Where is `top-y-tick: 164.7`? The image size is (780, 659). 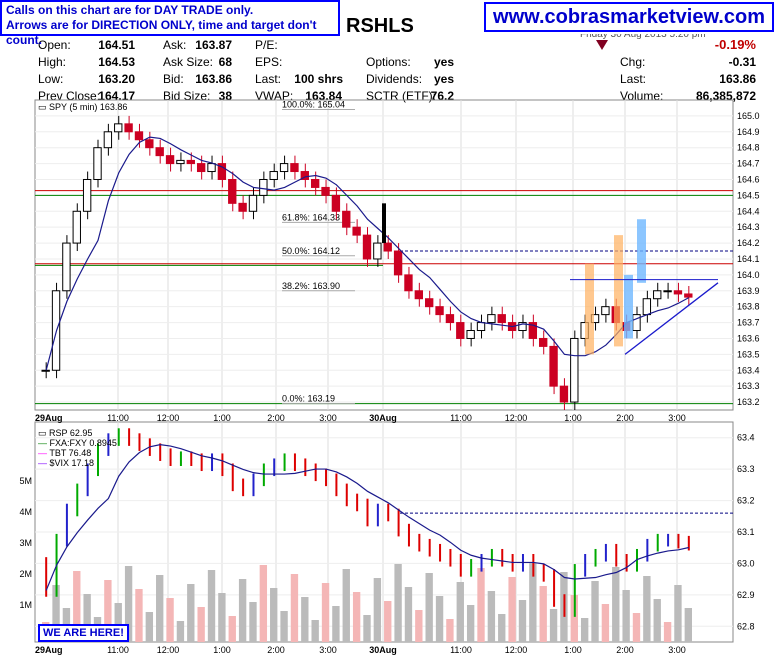 top-y-tick: 164.7 is located at coordinates (748, 164).